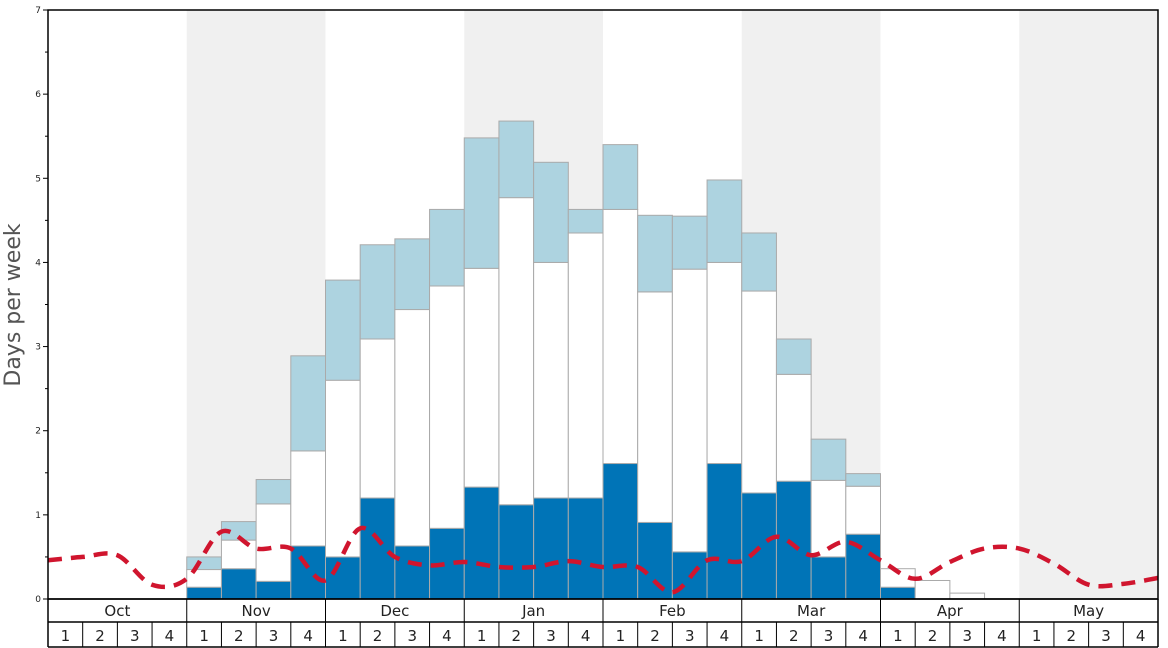  Describe the element at coordinates (38, 516) in the screenshot. I see `y-tick-label: 1` at that location.